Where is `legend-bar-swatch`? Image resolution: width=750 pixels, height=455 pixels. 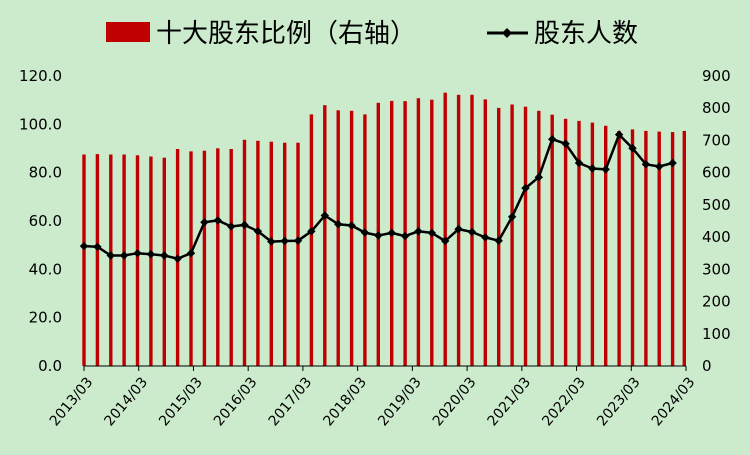 legend-bar-swatch is located at coordinates (128, 32).